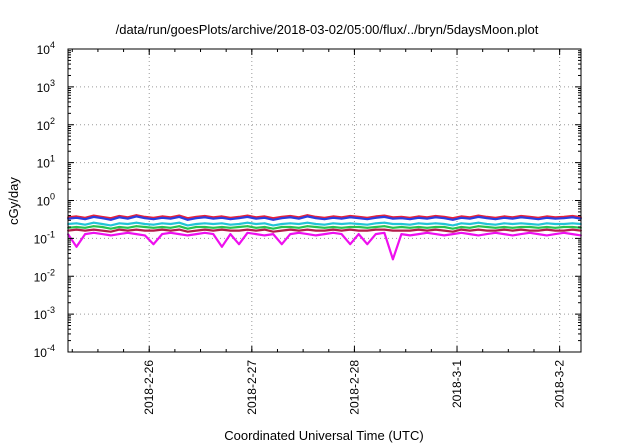  What do you see at coordinates (324, 237) in the screenshot?
I see `series-layer` at bounding box center [324, 237].